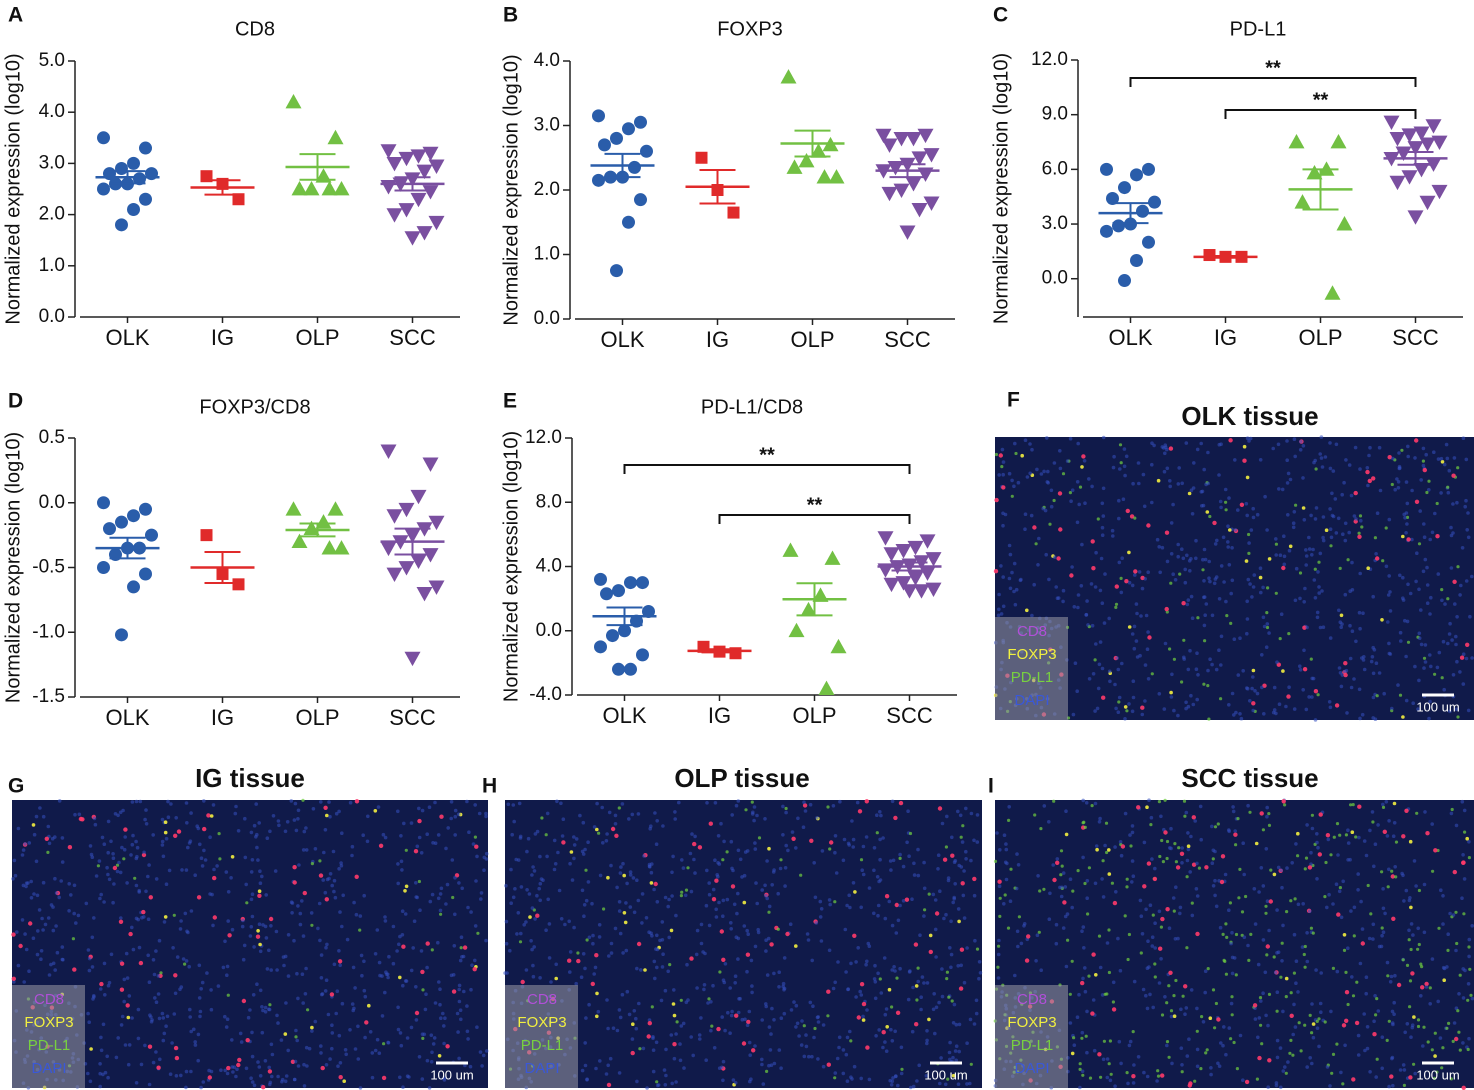 Image resolution: width=1474 pixels, height=1090 pixels. Describe the element at coordinates (510, 15) in the screenshot. I see `panel-letter: B` at that location.